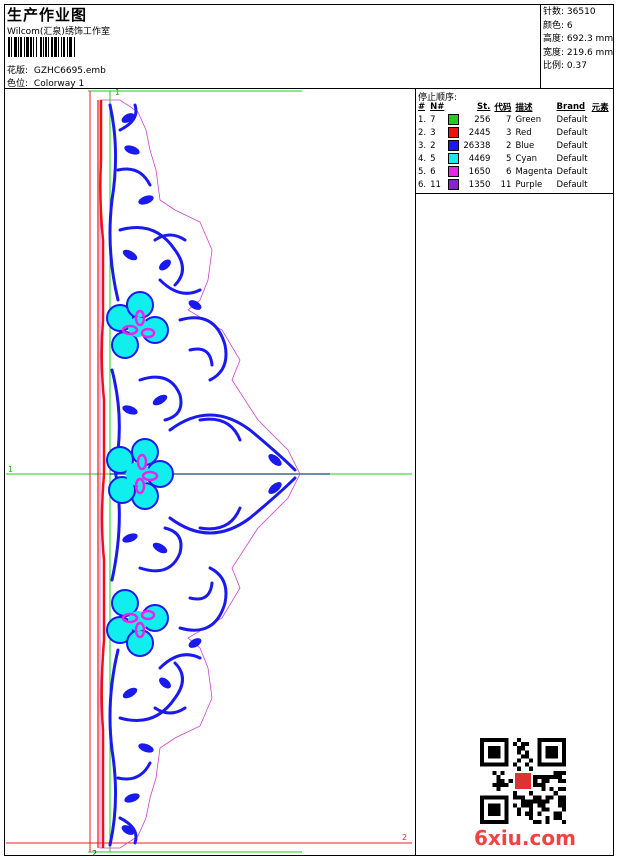  Describe the element at coordinates (422, 132) in the screenshot. I see `stop-seq: 2.` at that location.